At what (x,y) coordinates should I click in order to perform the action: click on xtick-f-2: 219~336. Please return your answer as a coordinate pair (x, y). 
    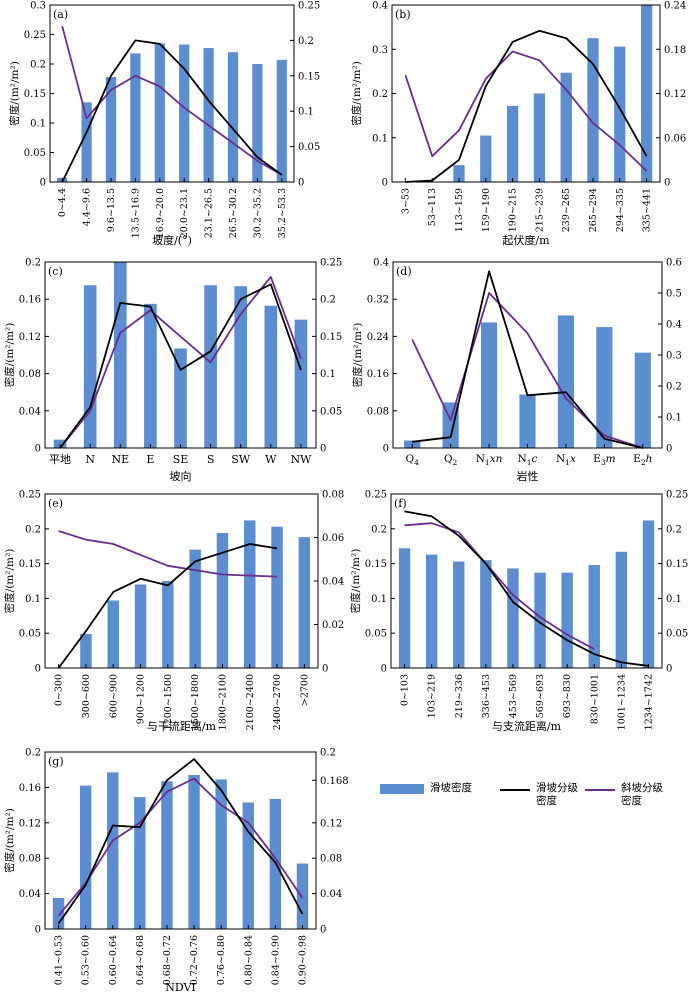
    Looking at the image, I should click on (459, 696).